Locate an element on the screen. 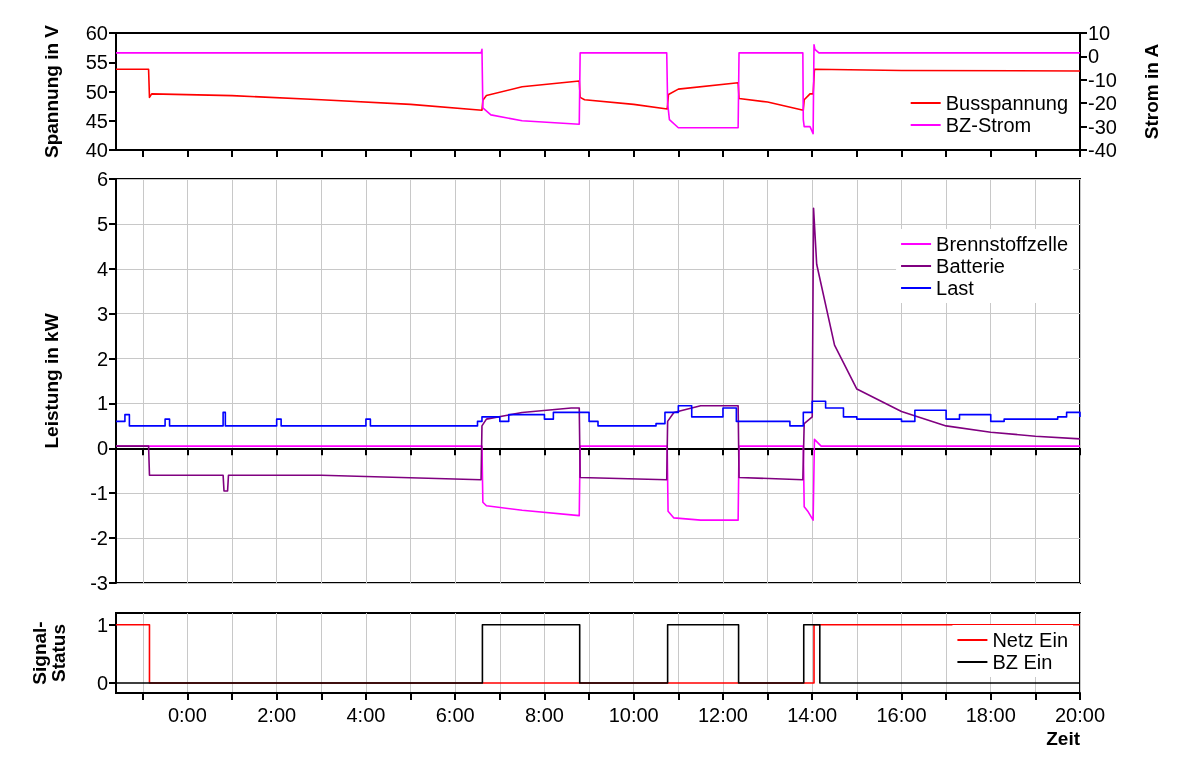 The width and height of the screenshot is (1185, 762). y2-tick-label: -20 is located at coordinates (1102, 103).